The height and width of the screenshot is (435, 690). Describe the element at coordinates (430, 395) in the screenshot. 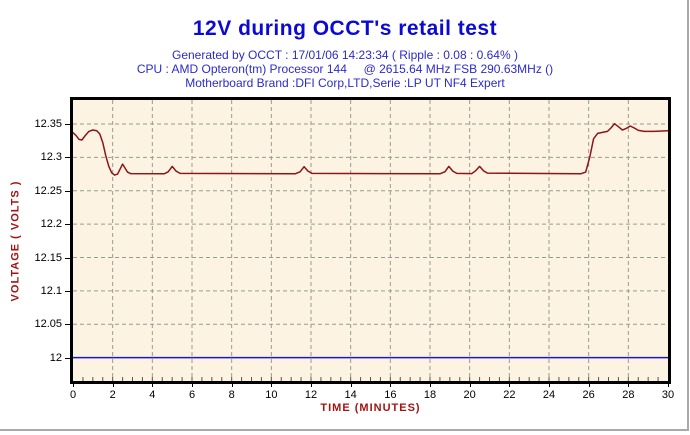

I see `x-tick-label: 18` at that location.